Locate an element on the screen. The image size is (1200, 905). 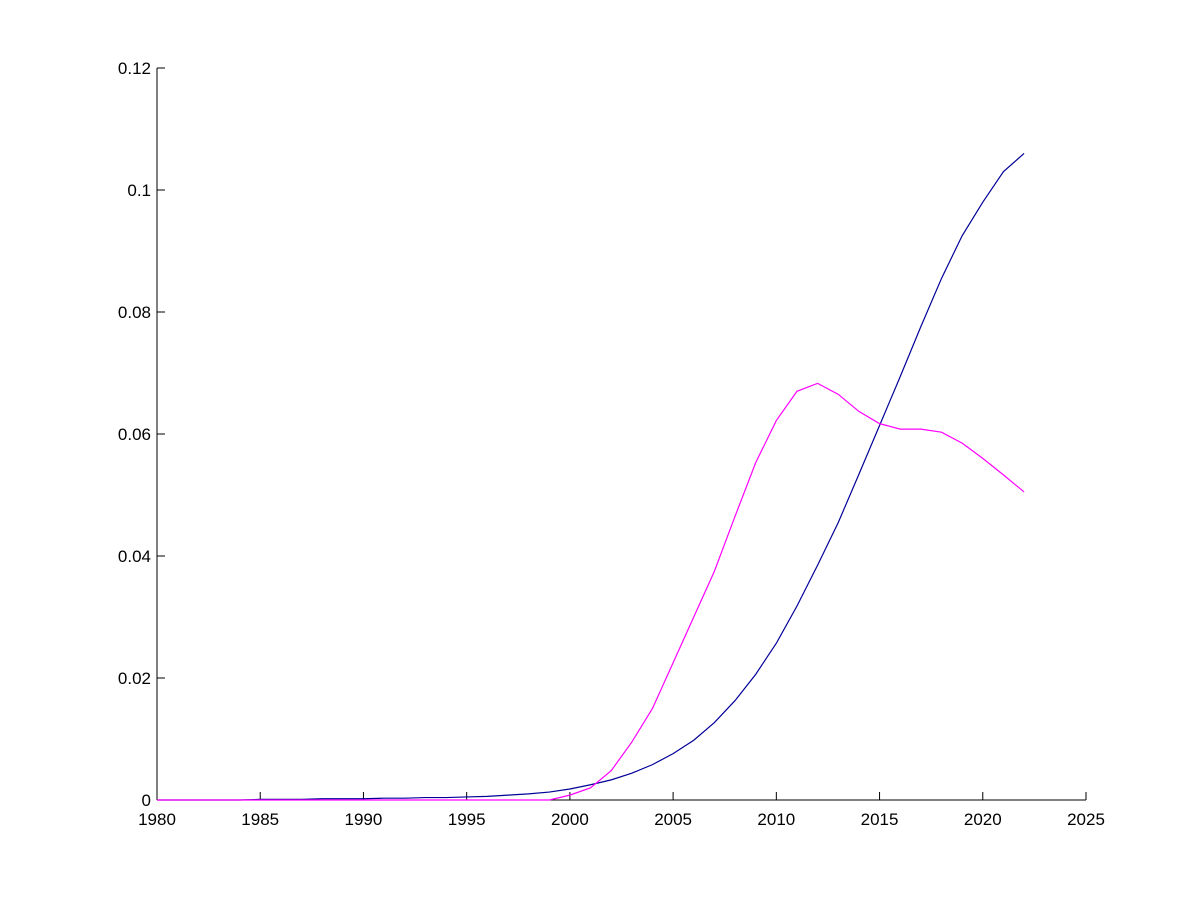
x-tick-label: 1995 is located at coordinates (467, 819).